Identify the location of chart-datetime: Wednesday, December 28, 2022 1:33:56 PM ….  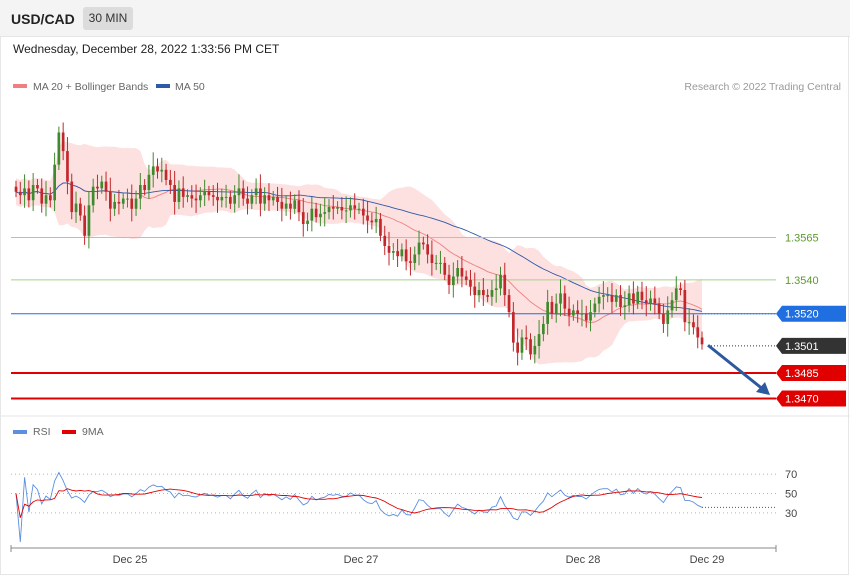
(146, 49).